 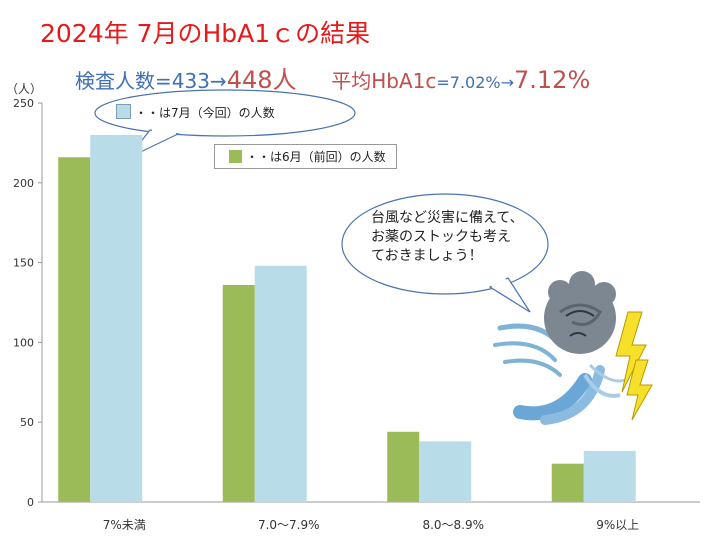 What do you see at coordinates (261, 80) in the screenshot?
I see `count-new: 448人` at bounding box center [261, 80].